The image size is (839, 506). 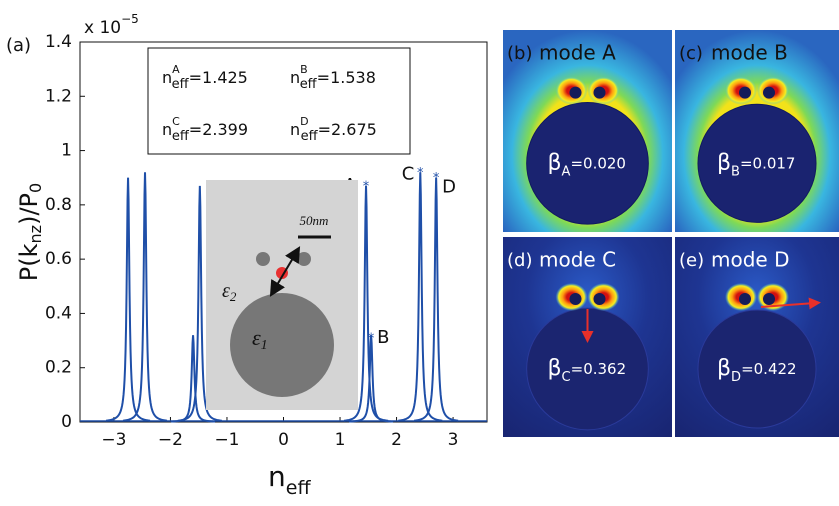 What do you see at coordinates (519, 53) in the screenshot?
I see `panel-label: (b)` at bounding box center [519, 53].